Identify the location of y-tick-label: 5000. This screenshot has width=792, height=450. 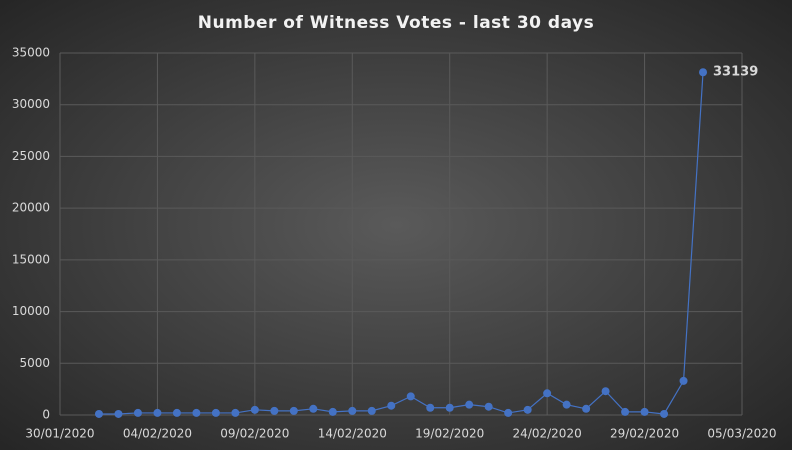
(34, 363).